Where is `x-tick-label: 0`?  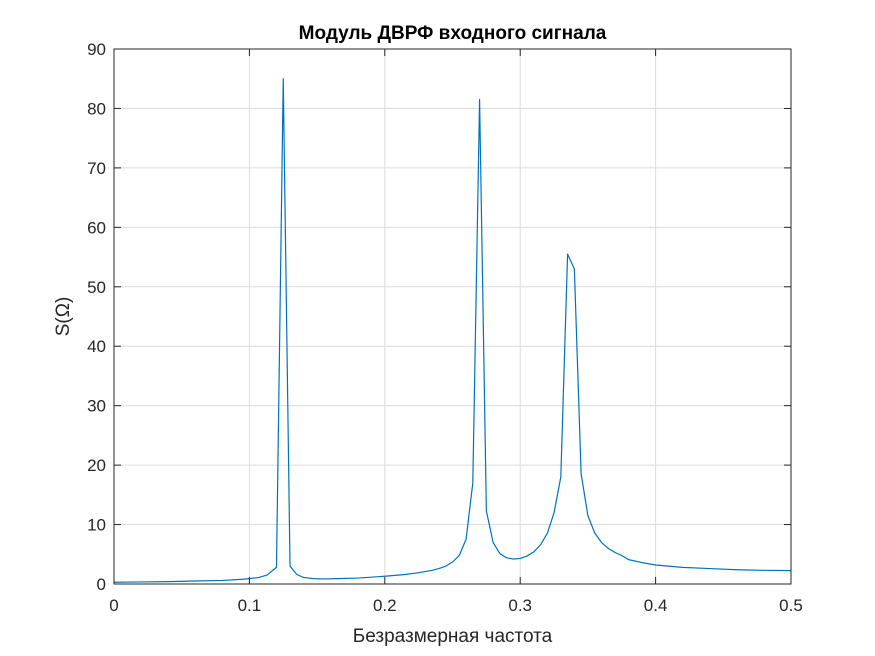 x-tick-label: 0 is located at coordinates (113, 605).